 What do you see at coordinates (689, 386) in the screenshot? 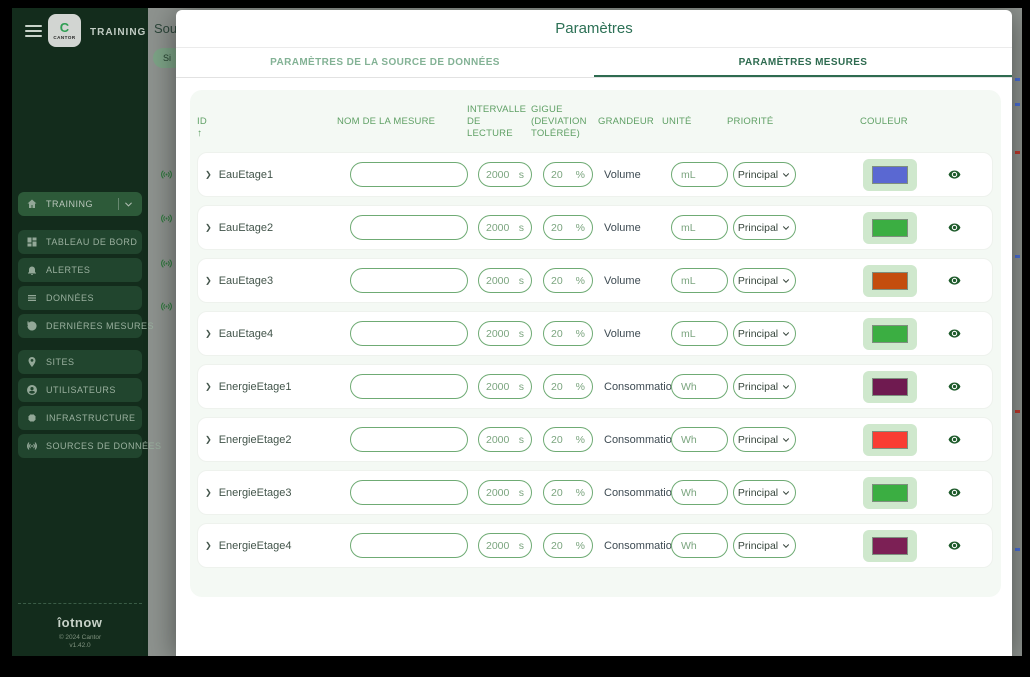
I see `unit-value: Wh` at bounding box center [689, 386].